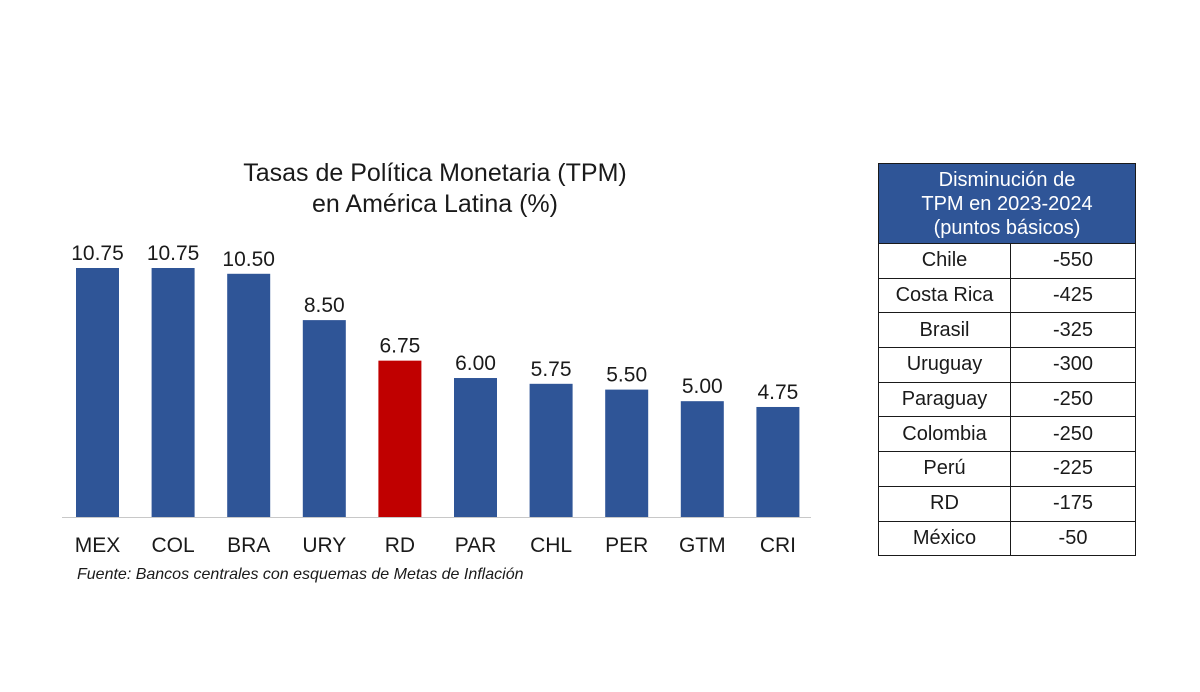 This screenshot has height=692, width=1200. I want to click on table-row: Colombia -250, so click(1007, 434).